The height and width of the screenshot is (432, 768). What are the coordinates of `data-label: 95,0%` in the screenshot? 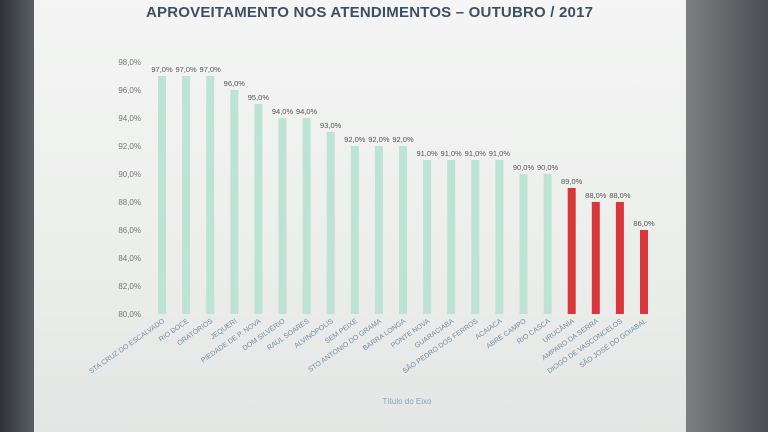 It's located at (259, 97).